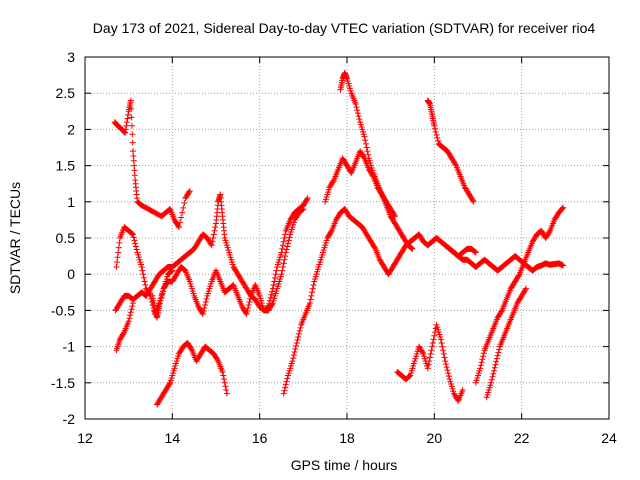  Describe the element at coordinates (15, 238) in the screenshot. I see `y-axis-title: SDTVAR / TECUs` at that location.